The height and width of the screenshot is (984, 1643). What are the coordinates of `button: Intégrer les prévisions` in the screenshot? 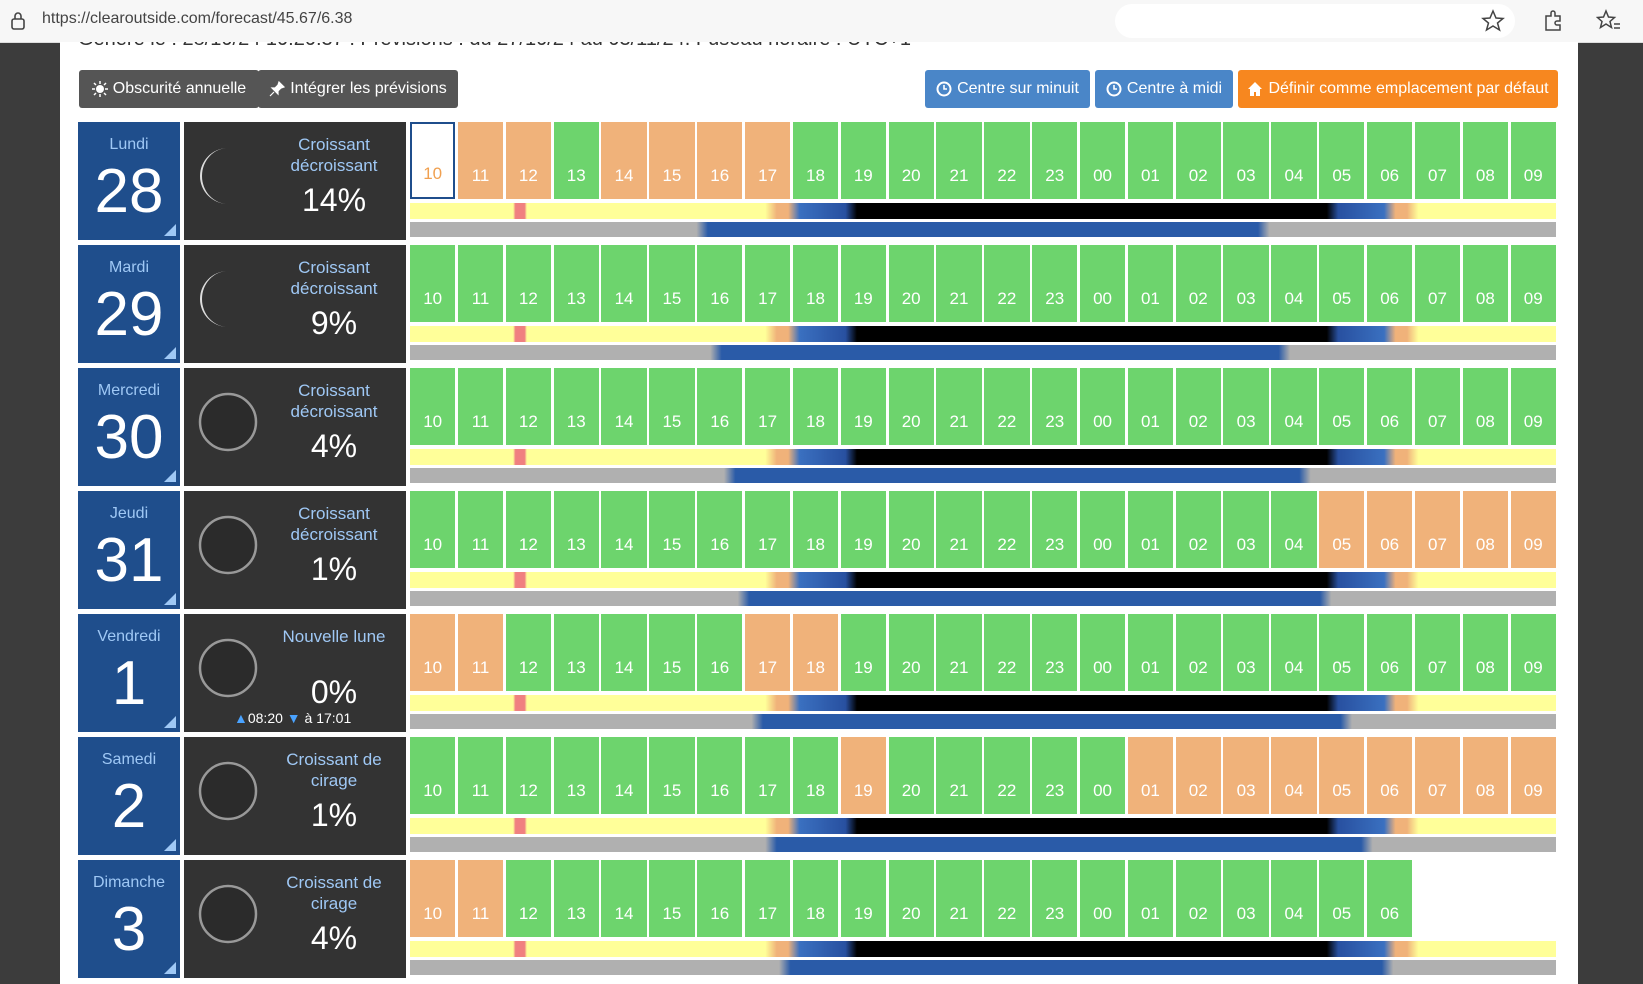 It's located at (358, 89).